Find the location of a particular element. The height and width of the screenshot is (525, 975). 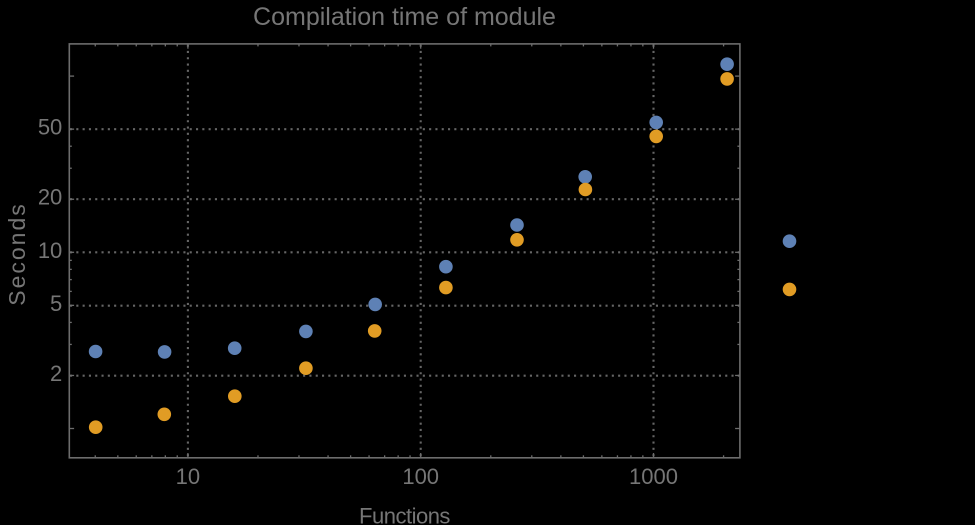

svg-text: 20 is located at coordinates (50, 197).